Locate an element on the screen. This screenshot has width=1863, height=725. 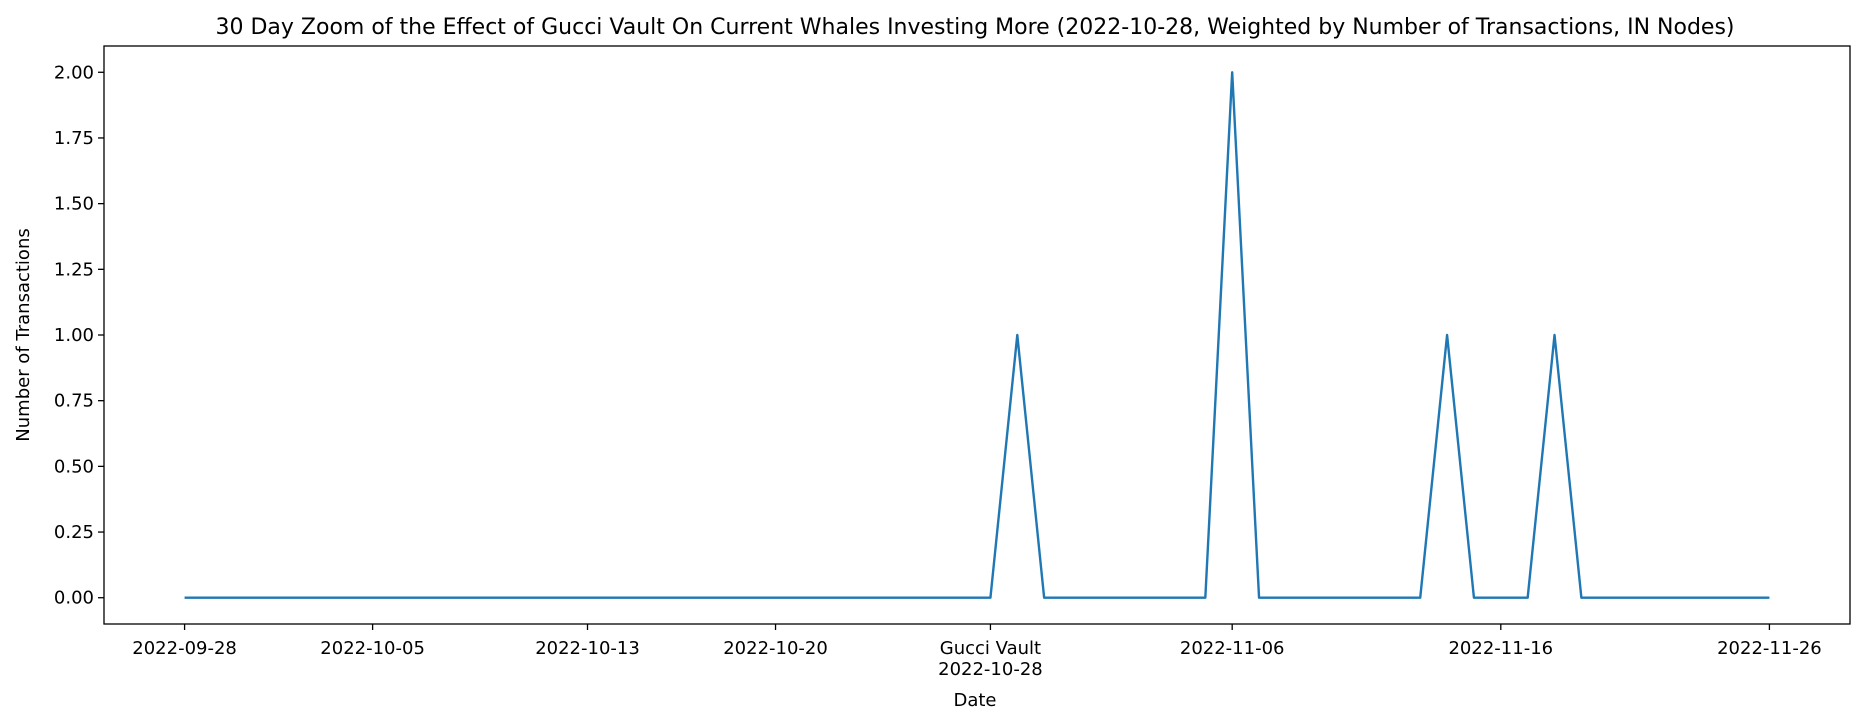
y-axis: 0.00 0.25 0.50 0.75 1.00 1.25 1.50 1.75 2.00 is located at coordinates (79, 335).